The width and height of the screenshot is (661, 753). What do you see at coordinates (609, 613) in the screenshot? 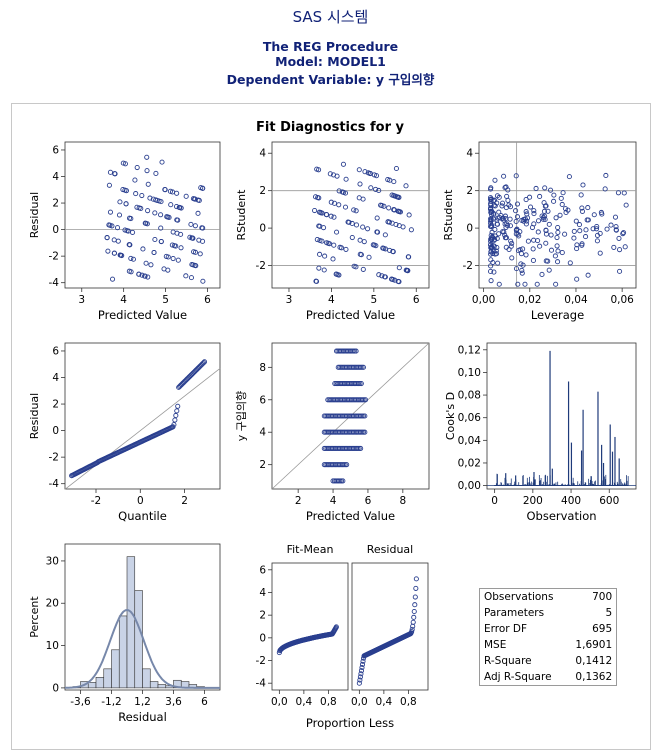
I see `stat-value: 5` at bounding box center [609, 613].